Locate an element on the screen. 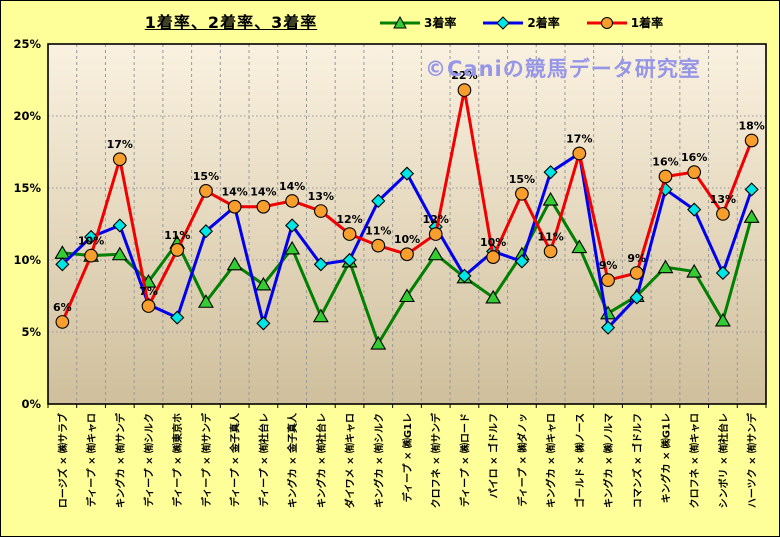 The image size is (780, 537). x-category-label: クロフネ × ㈲キャロ is located at coordinates (694, 460).